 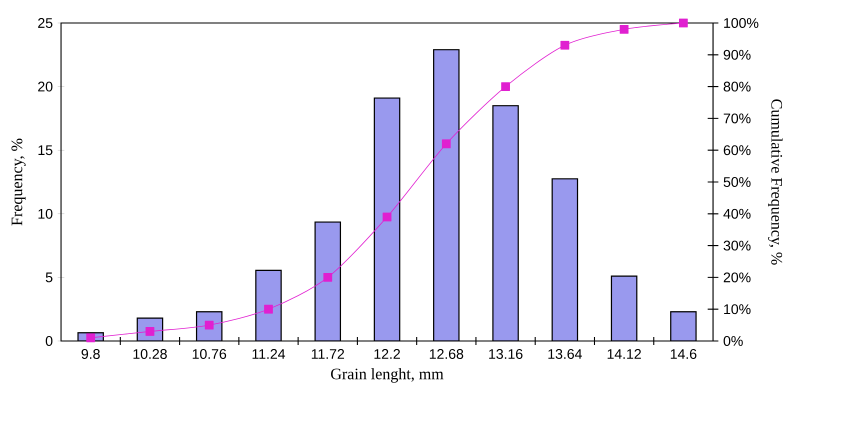 I want to click on x-tick-label: 11.72, so click(x=328, y=354).